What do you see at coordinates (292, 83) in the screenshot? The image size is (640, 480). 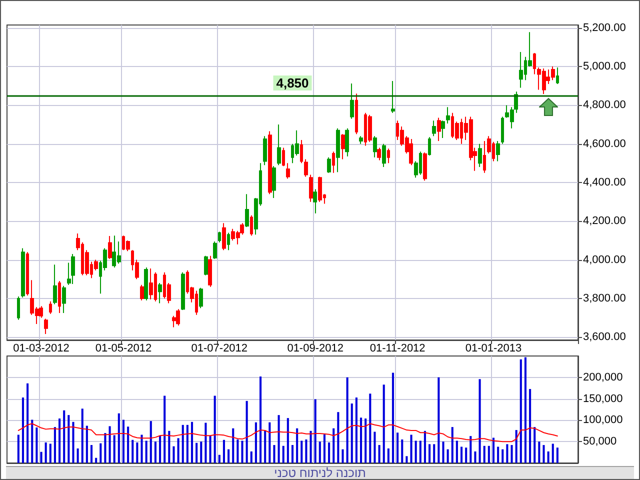 I see `ref-line-label: 4,850` at bounding box center [292, 83].